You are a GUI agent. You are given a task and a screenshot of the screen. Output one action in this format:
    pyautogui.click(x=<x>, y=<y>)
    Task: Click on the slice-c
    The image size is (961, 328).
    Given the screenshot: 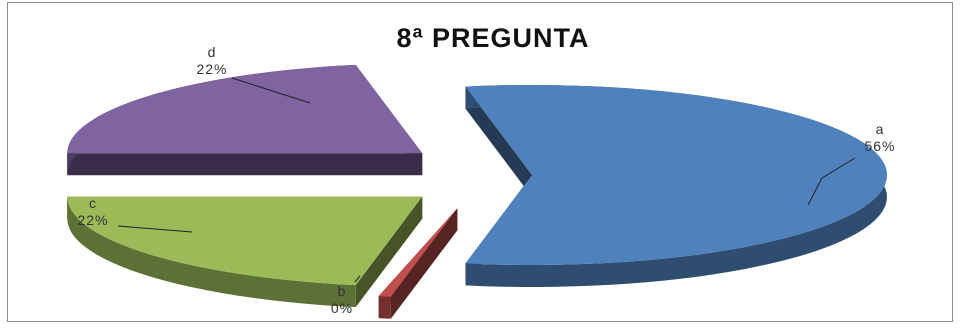 What is the action you would take?
    pyautogui.click(x=245, y=252)
    